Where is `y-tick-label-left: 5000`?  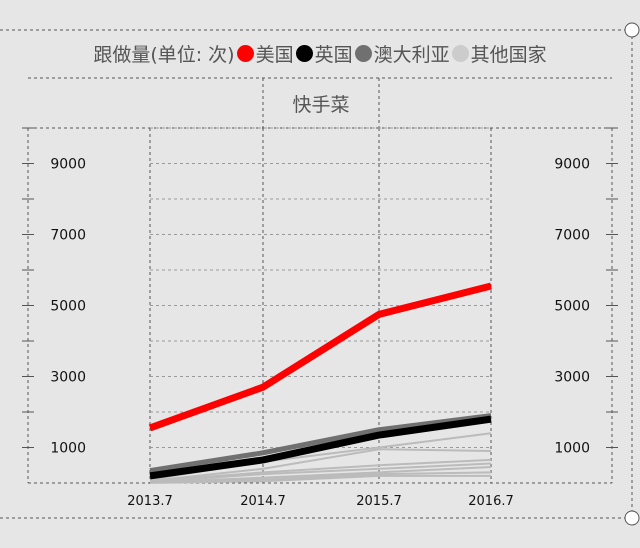
y-tick-label-left: 5000 is located at coordinates (68, 307).